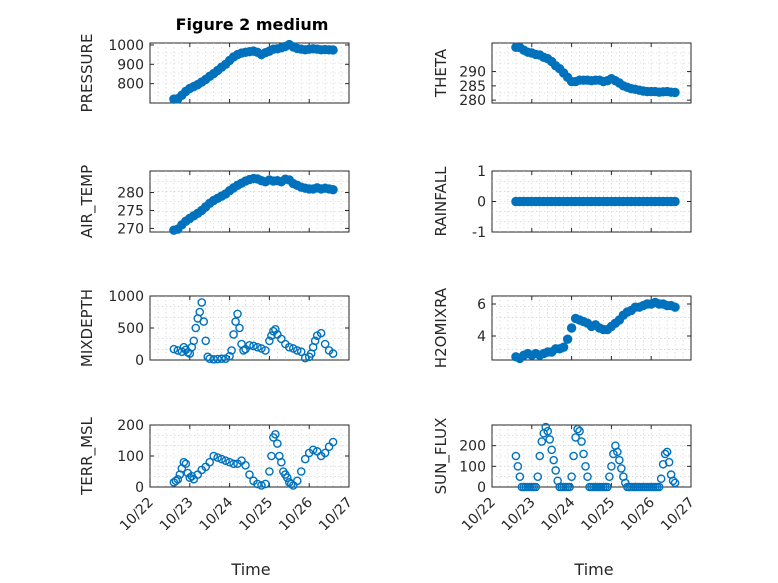  Describe the element at coordinates (130, 211) in the screenshot. I see `air_temp-y-tick-label: 275` at that location.